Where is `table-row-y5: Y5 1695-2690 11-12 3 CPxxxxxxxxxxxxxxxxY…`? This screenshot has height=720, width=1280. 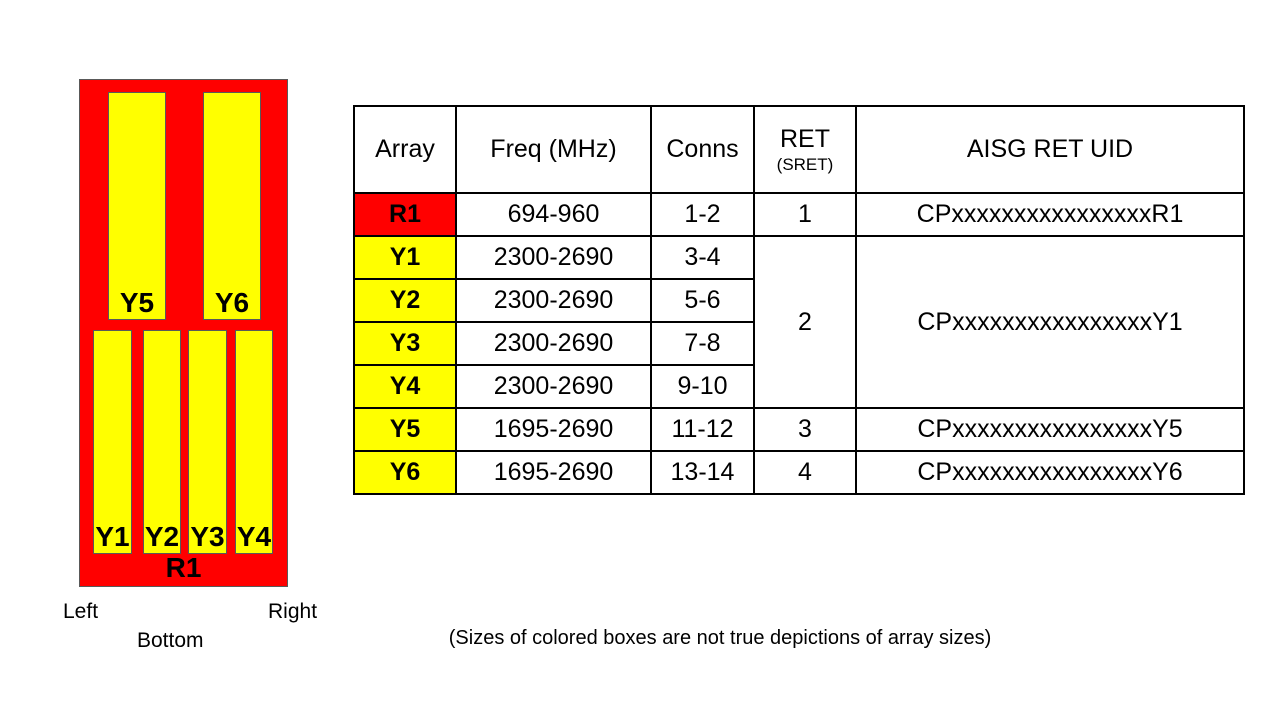 table-row-y5: Y5 1695-2690 11-12 3 CPxxxxxxxxxxxxxxxxY… is located at coordinates (799, 429).